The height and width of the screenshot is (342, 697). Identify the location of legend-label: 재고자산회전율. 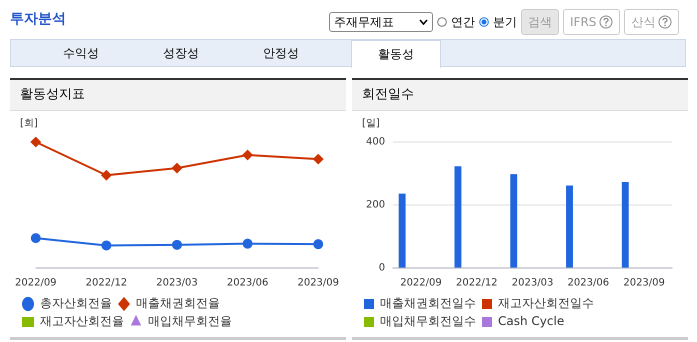
(82, 321).